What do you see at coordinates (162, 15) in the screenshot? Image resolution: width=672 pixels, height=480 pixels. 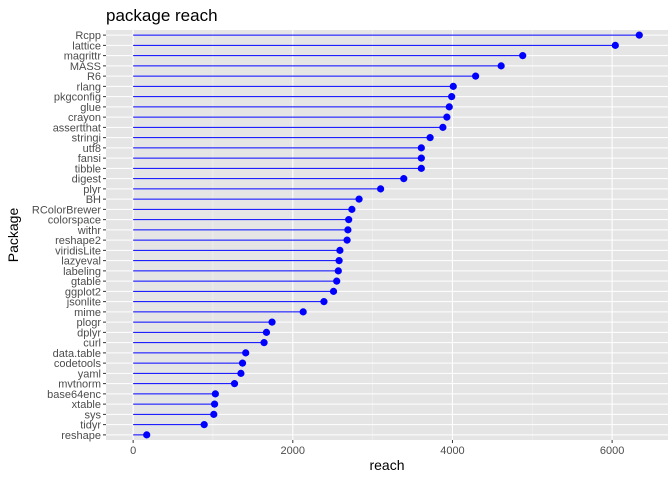 I see `chart-title: package reach` at bounding box center [162, 15].